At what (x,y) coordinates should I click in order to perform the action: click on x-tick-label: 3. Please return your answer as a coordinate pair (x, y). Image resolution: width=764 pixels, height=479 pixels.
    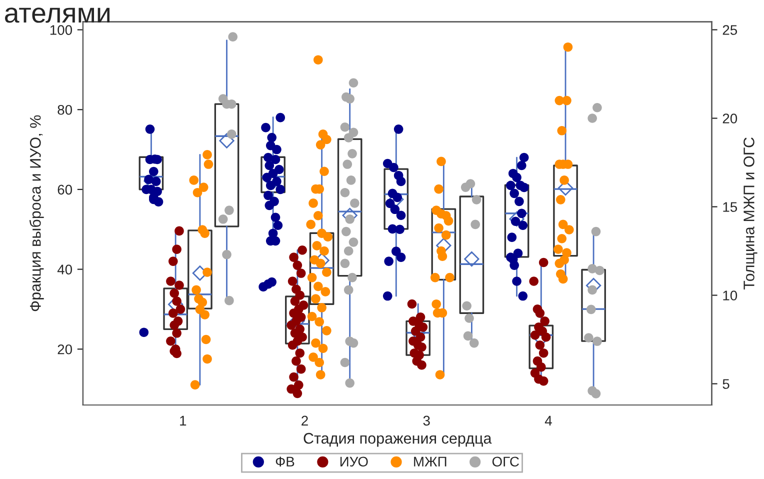
    Looking at the image, I should click on (426, 421).